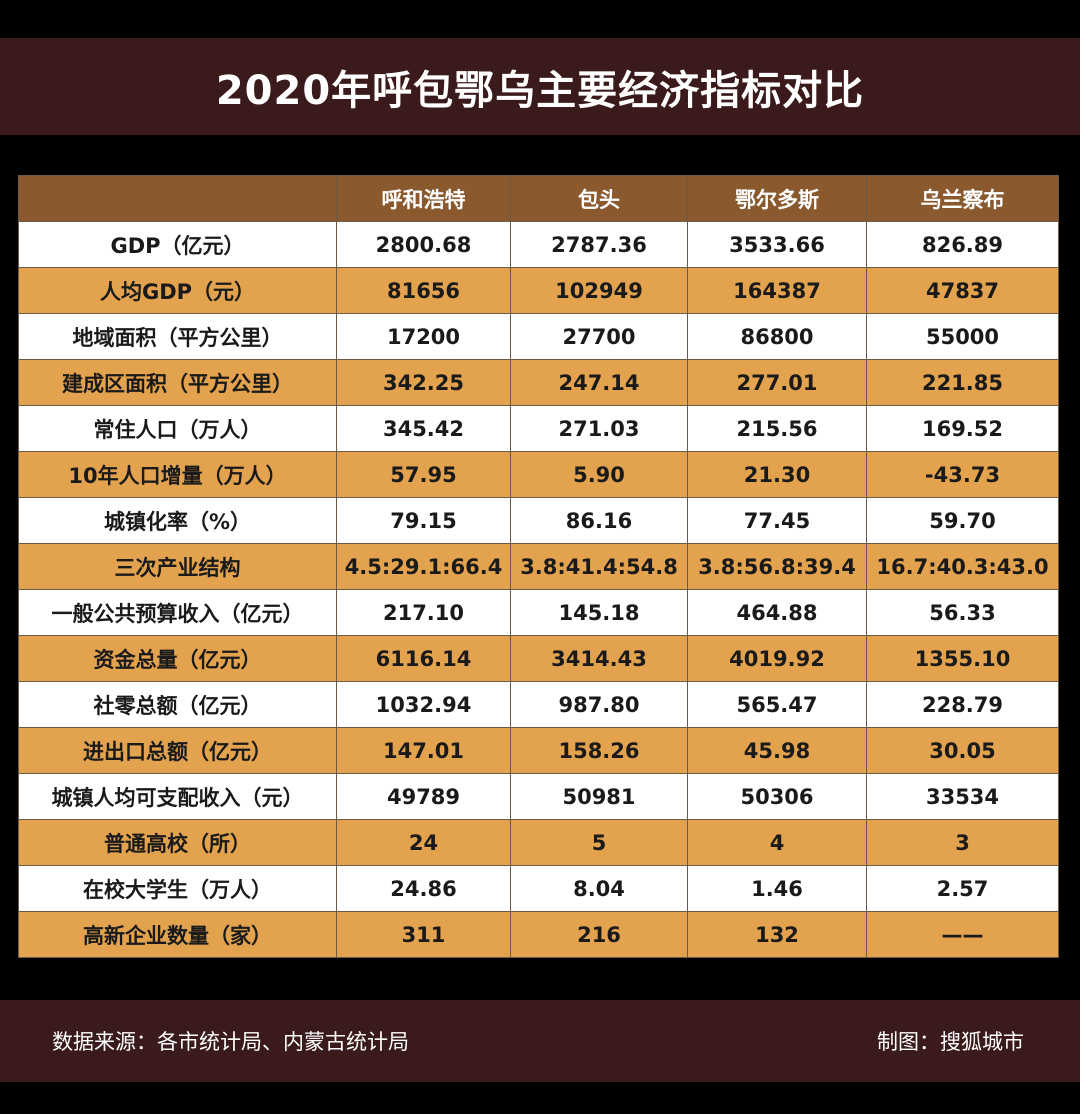 This screenshot has width=1080, height=1114. Describe the element at coordinates (962, 520) in the screenshot. I see `table-cell: 59.70` at that location.